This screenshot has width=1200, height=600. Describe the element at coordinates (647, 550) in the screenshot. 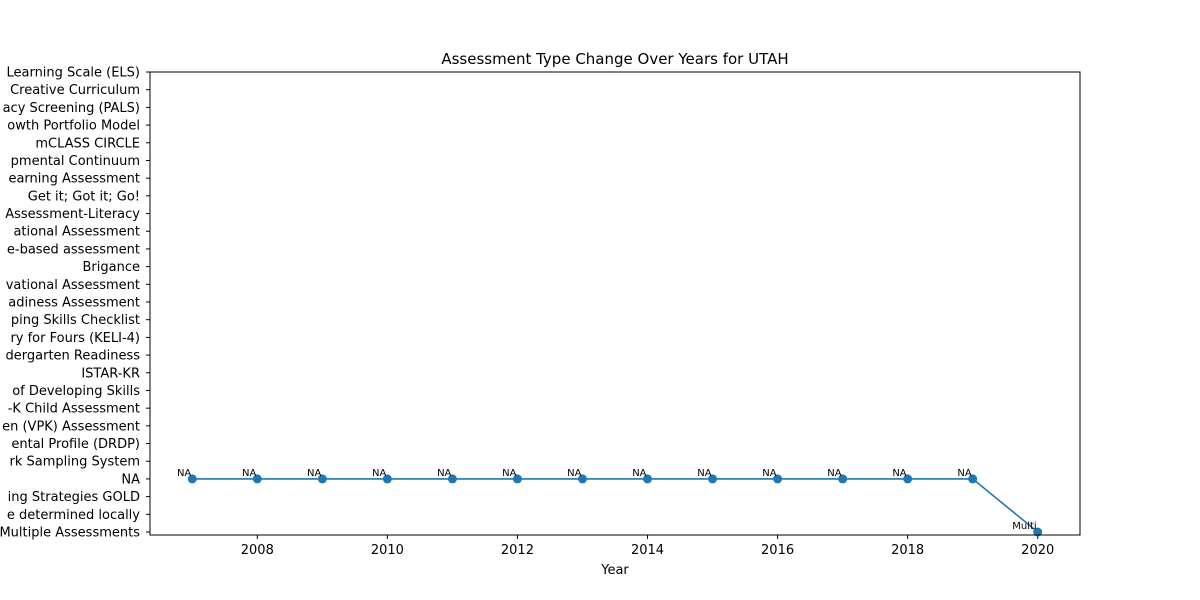

I see `x-tick-label: 2014` at that location.